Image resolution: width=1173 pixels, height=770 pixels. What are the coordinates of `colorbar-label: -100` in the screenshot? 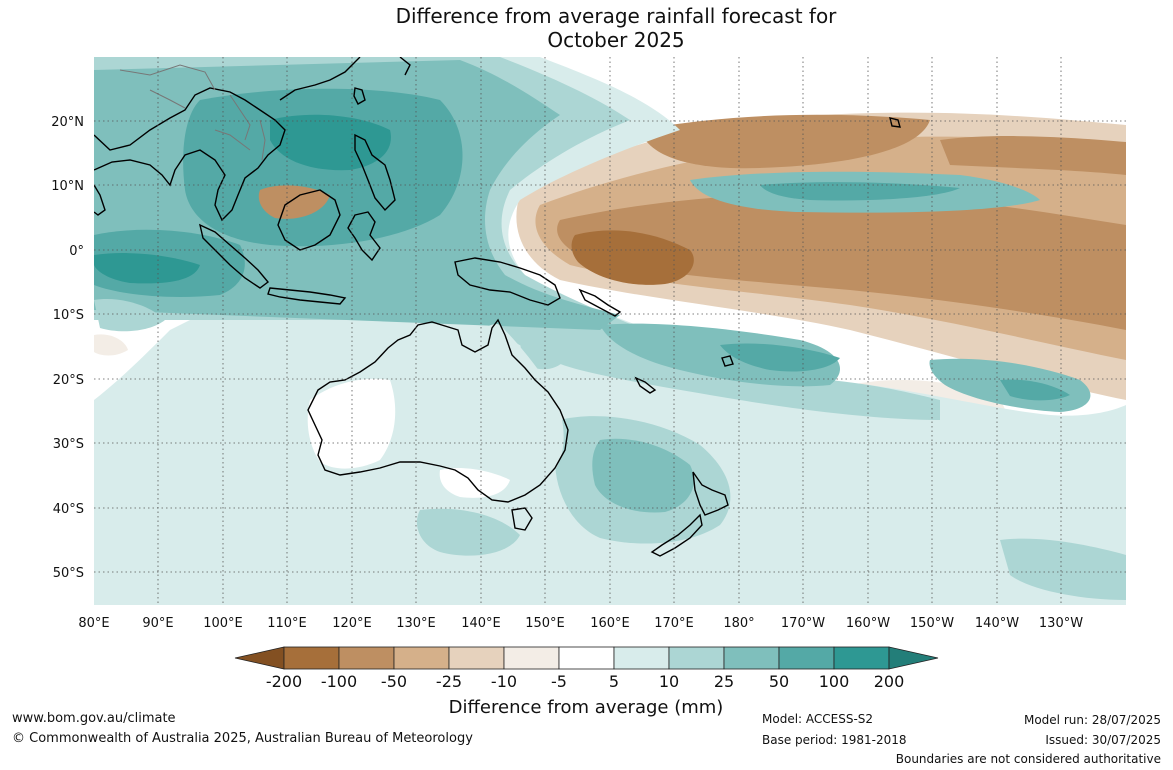 It's located at (339, 681).